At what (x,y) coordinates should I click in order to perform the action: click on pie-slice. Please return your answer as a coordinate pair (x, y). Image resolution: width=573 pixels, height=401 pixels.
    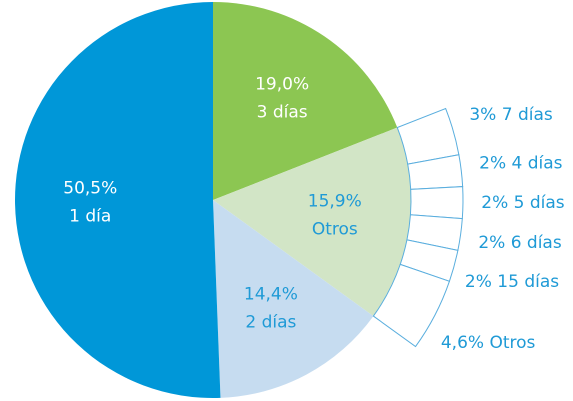
    Looking at the image, I should click on (293, 299).